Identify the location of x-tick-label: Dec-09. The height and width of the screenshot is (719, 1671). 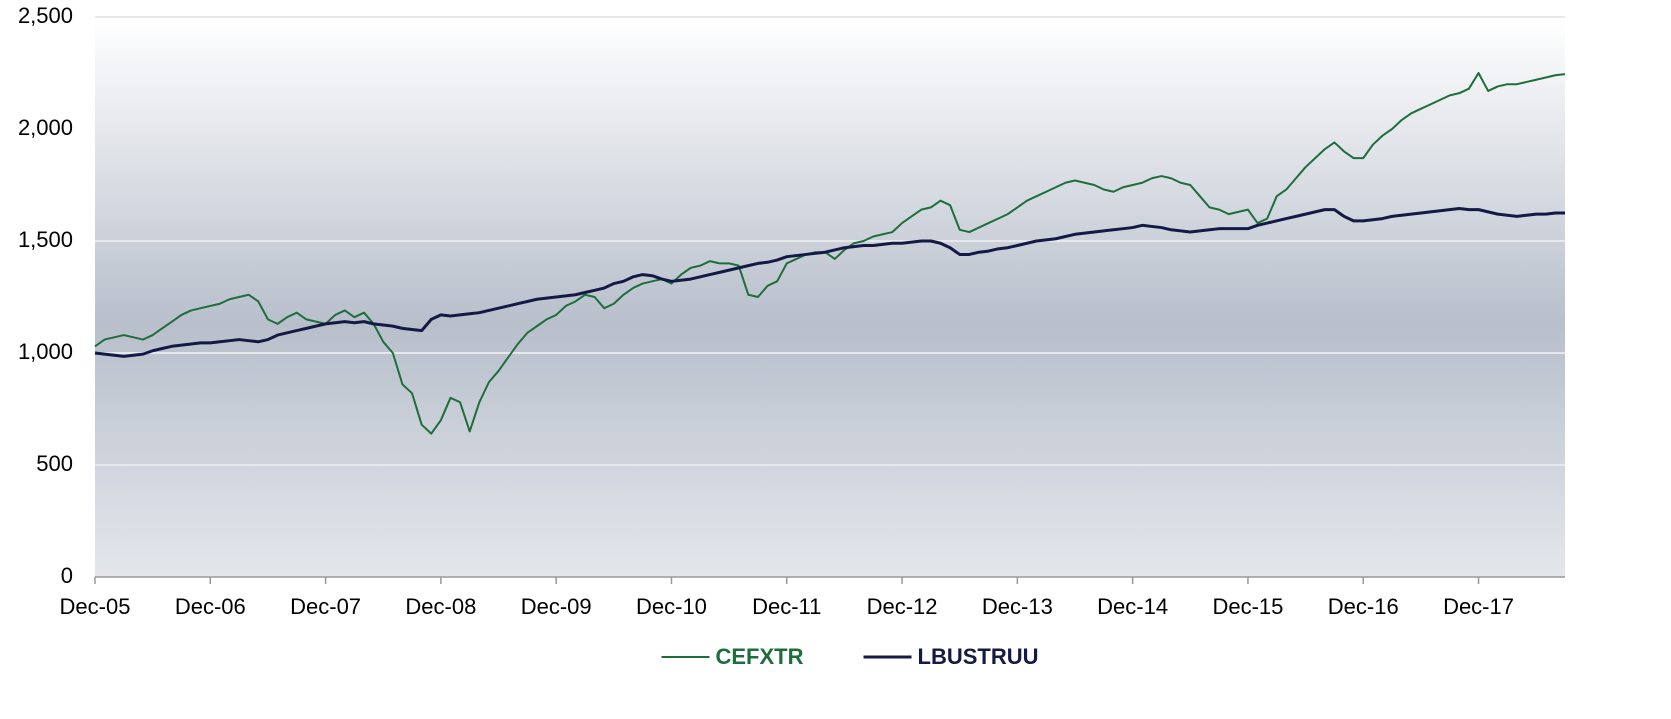
(556, 606).